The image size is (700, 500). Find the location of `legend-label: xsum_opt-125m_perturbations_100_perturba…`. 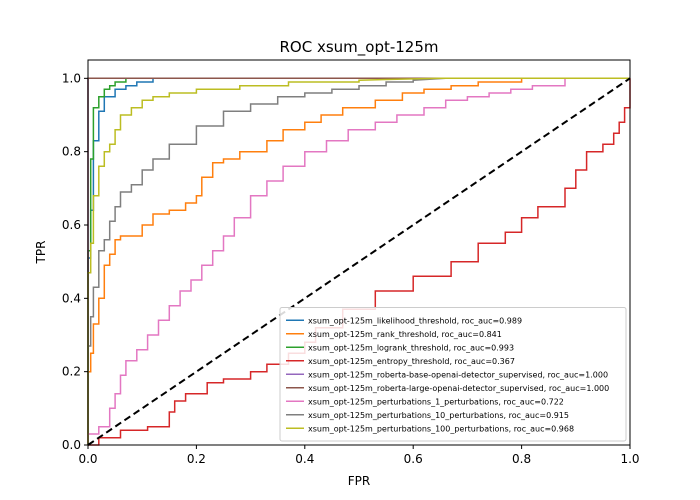

legend-label: xsum_opt-125m_perturbations_100_perturba… is located at coordinates (441, 428).